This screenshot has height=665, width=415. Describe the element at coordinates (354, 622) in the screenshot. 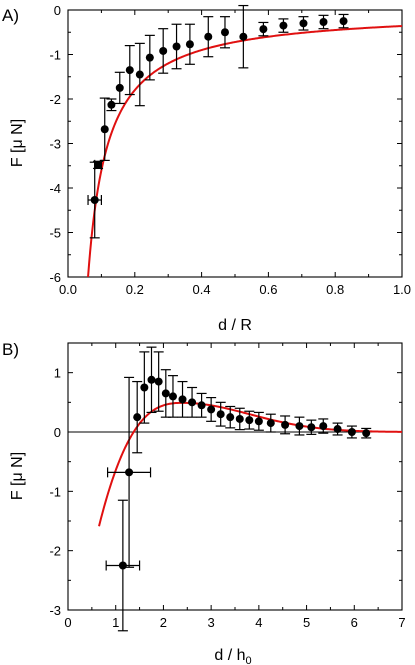

I see `x-tick-label: 6` at that location.